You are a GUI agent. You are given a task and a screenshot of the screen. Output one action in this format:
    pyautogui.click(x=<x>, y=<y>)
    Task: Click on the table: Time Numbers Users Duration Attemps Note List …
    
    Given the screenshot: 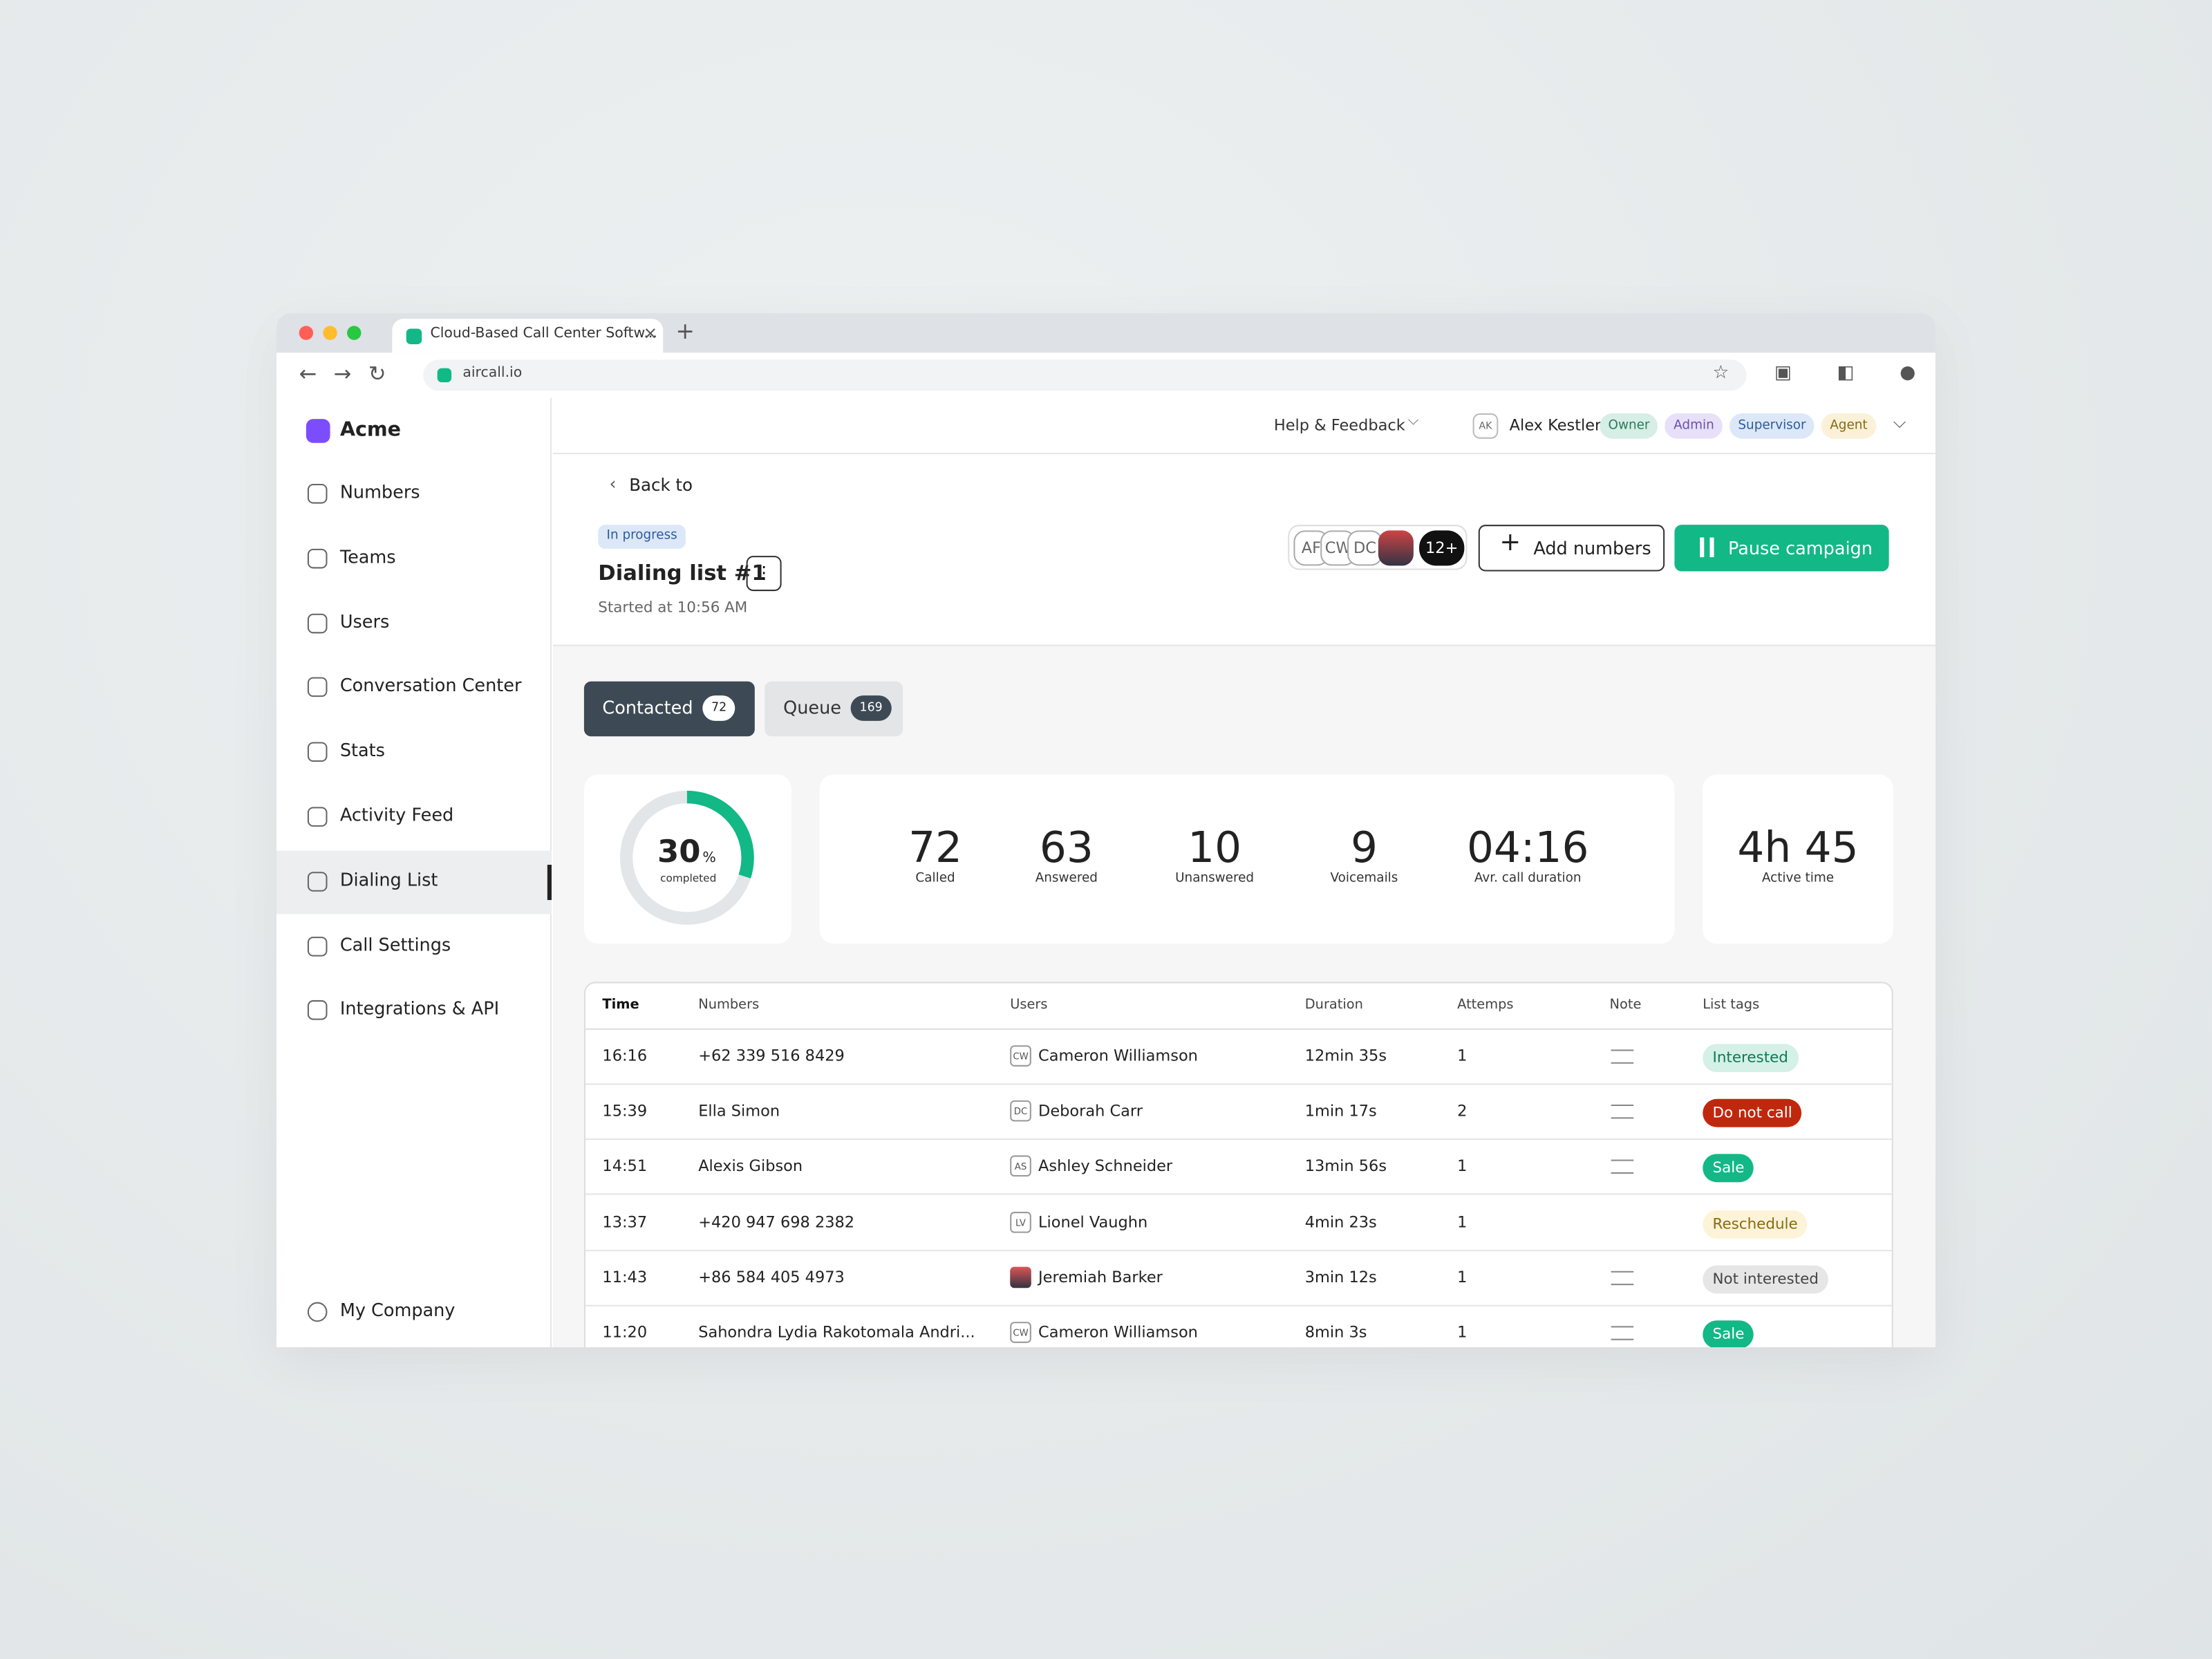 What is the action you would take?
    pyautogui.click(x=1238, y=1164)
    